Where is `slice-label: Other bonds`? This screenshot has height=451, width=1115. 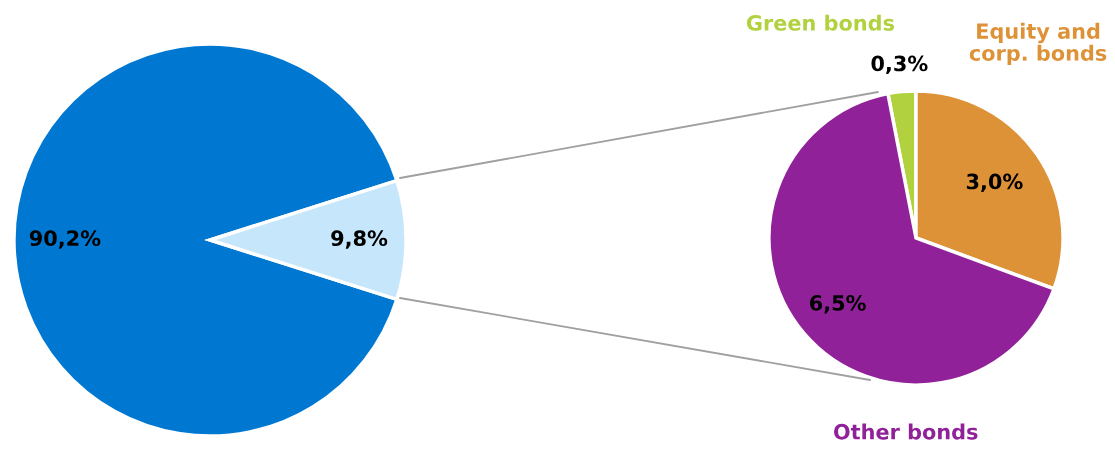
slice-label: Other bonds is located at coordinates (905, 431).